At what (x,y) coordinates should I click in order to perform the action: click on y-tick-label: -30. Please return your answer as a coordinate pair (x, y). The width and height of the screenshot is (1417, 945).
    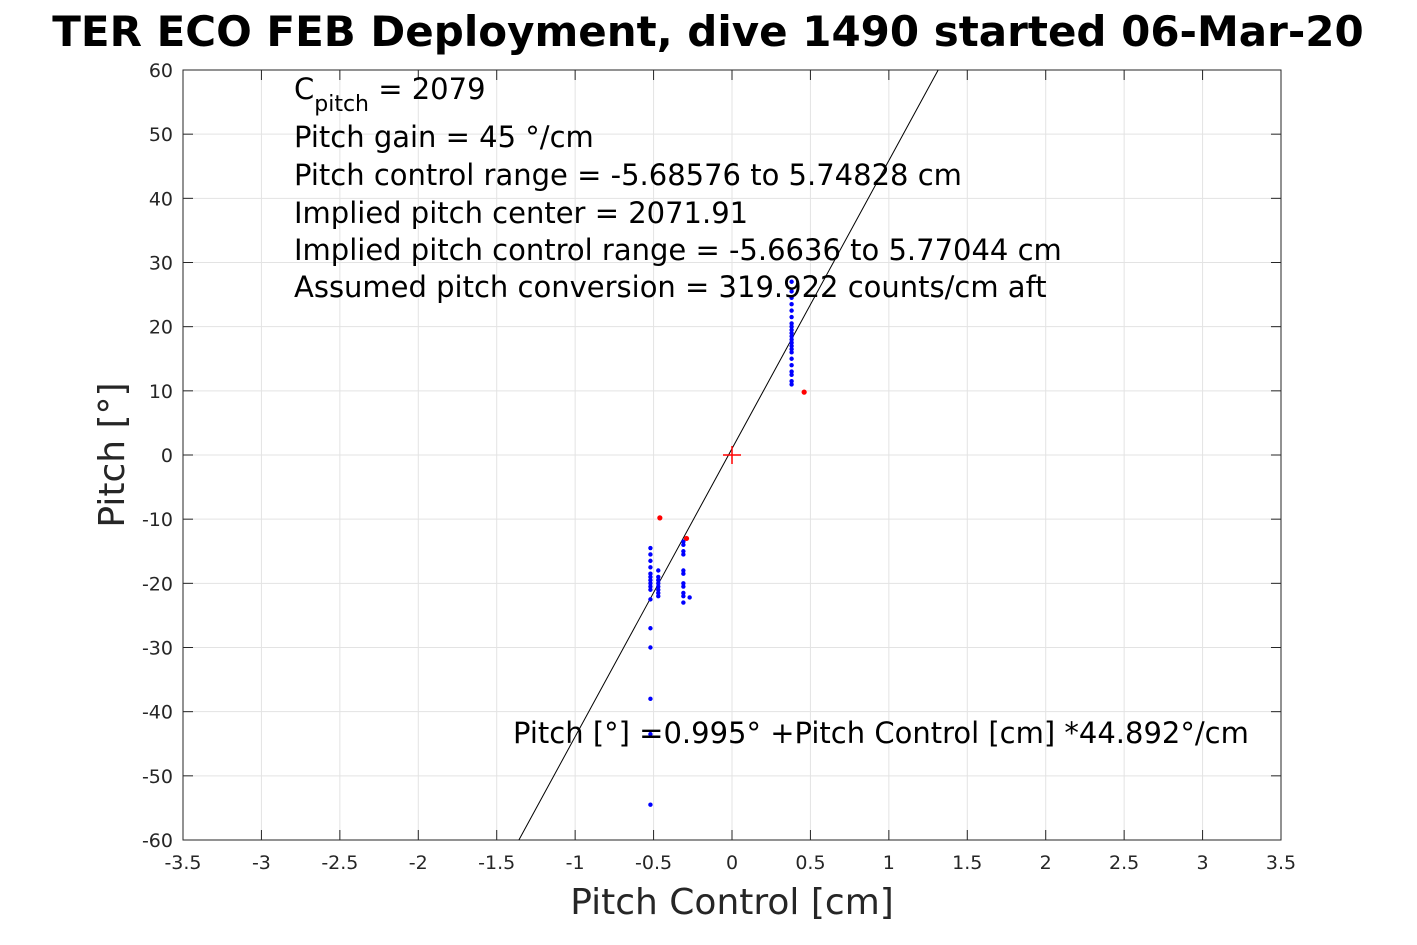
    Looking at the image, I should click on (157, 649).